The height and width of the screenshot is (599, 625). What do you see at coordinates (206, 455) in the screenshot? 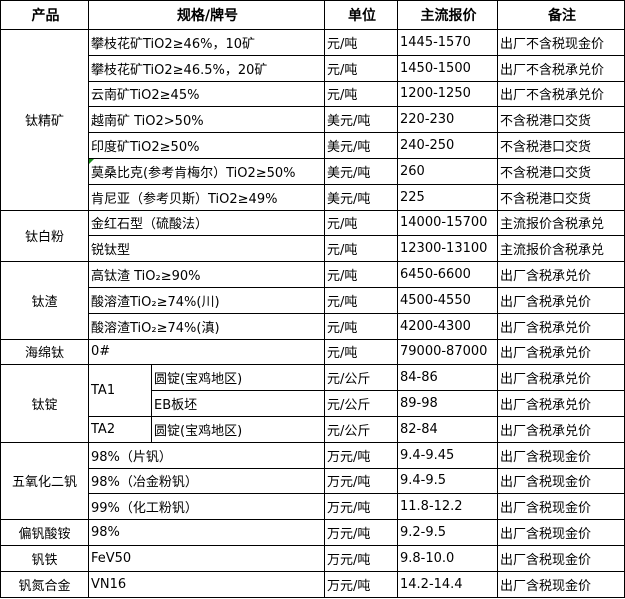
I see `spec-cell: 98%（片钒）` at bounding box center [206, 455].